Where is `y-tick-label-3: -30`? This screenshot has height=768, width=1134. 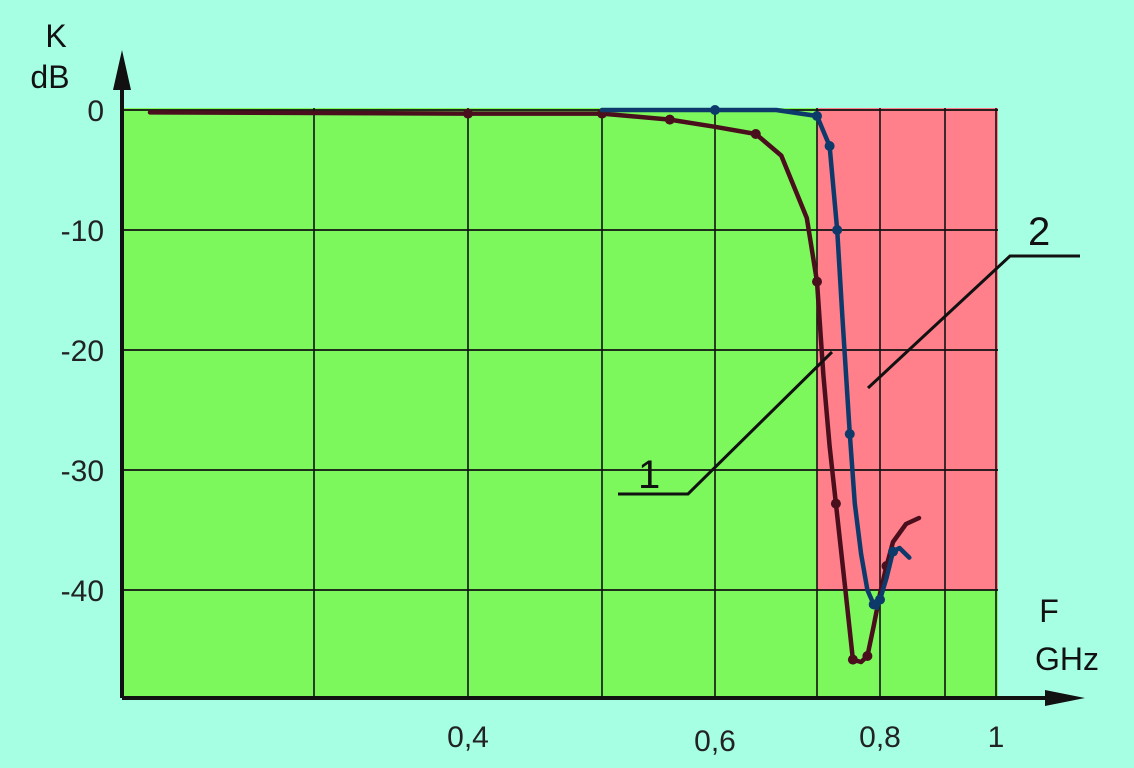 y-tick-label-3: -30 is located at coordinates (82, 471).